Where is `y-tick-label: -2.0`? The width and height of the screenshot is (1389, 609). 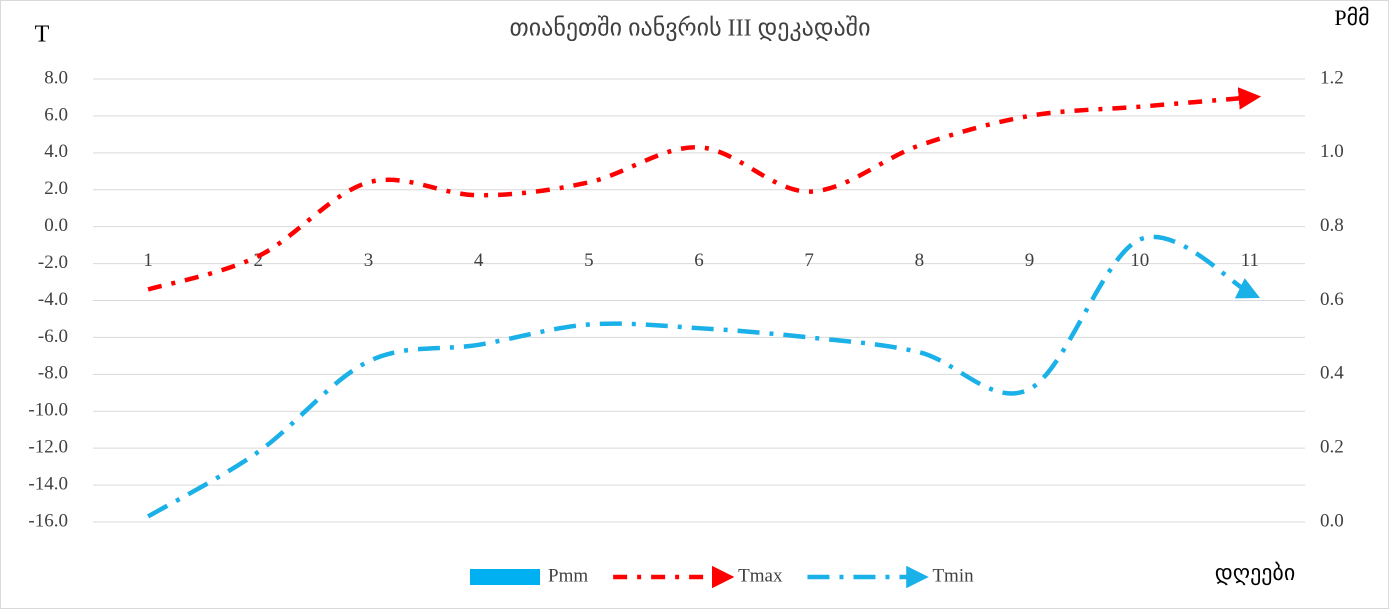
y-tick-label: -2.0 is located at coordinates (53, 262).